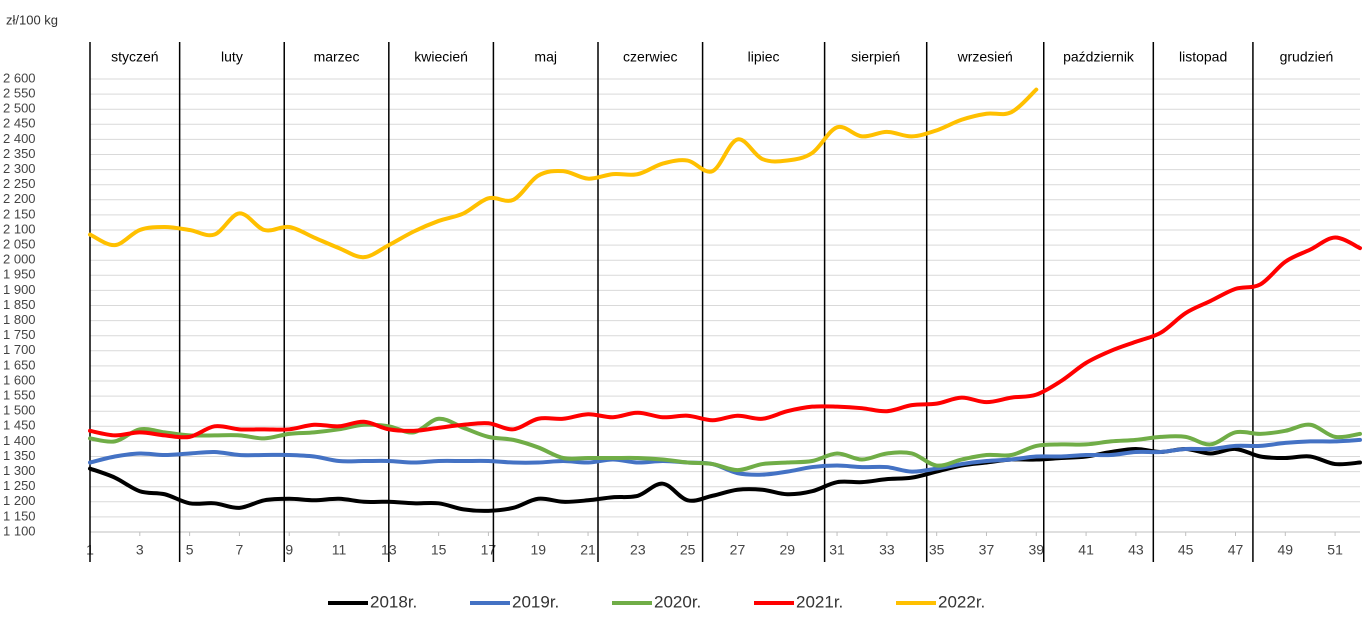 The height and width of the screenshot is (627, 1367). Describe the element at coordinates (19, 228) in the screenshot. I see `y-tick-label: 2 100` at that location.